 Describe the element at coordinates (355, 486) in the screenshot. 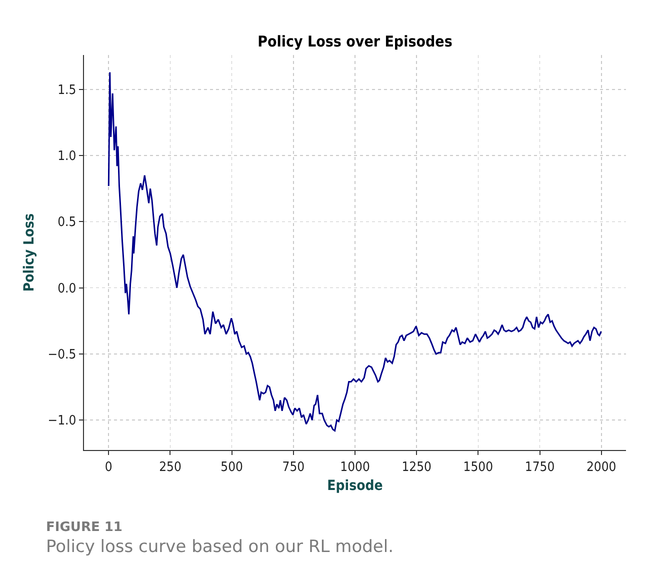

I see `x-axis-title: Episode` at that location.